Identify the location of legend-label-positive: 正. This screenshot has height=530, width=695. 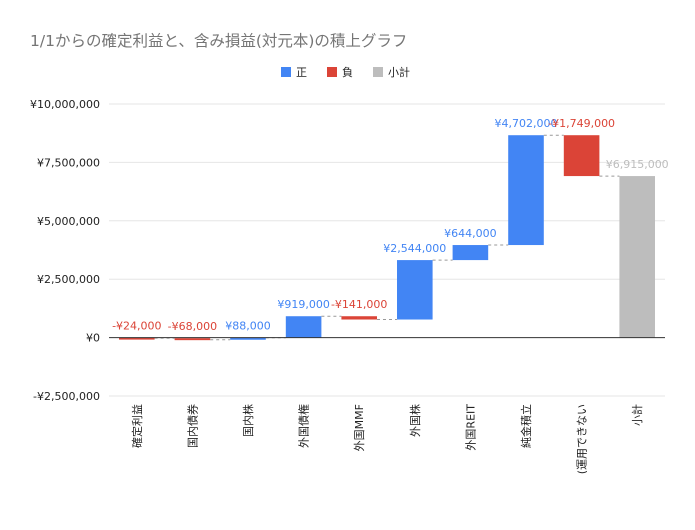
(301, 72).